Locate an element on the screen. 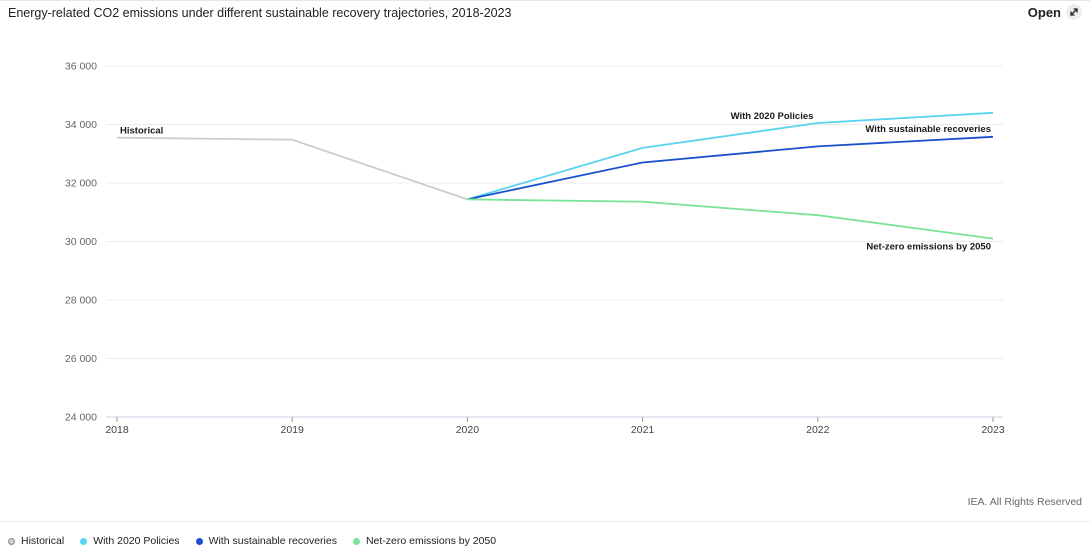 The height and width of the screenshot is (555, 1090). legend-label-net-zero: Net-zero emissions by 2050 is located at coordinates (431, 541).